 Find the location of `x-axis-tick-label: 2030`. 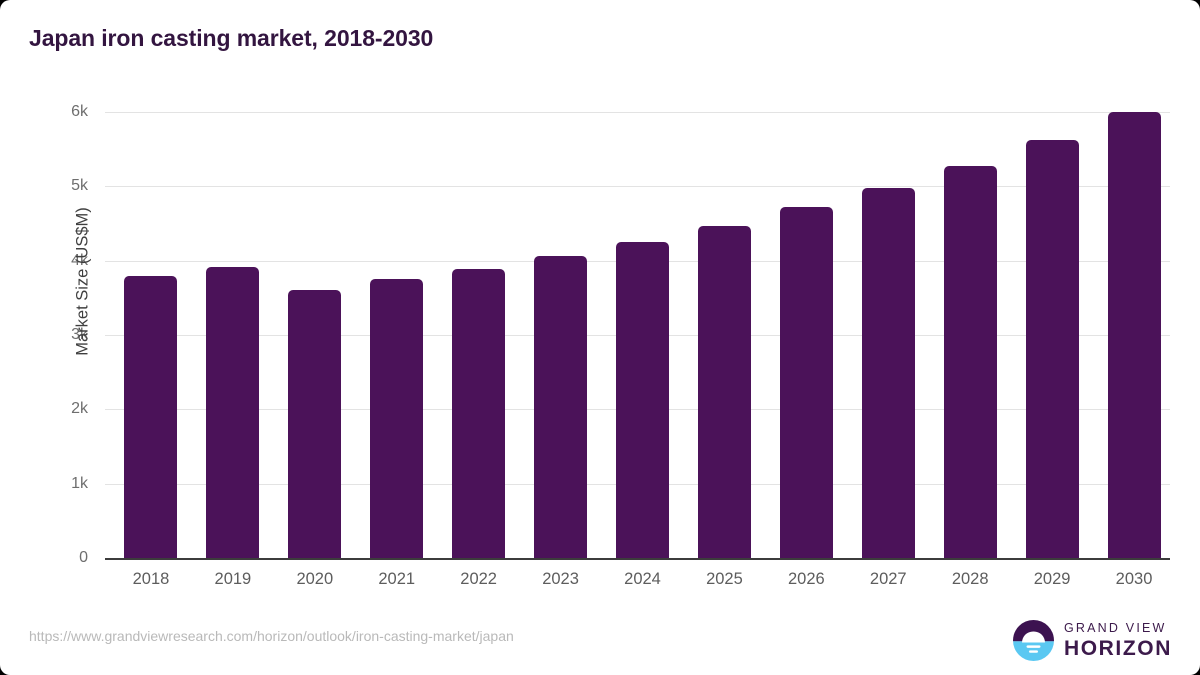

x-axis-tick-label: 2030 is located at coordinates (1134, 579).